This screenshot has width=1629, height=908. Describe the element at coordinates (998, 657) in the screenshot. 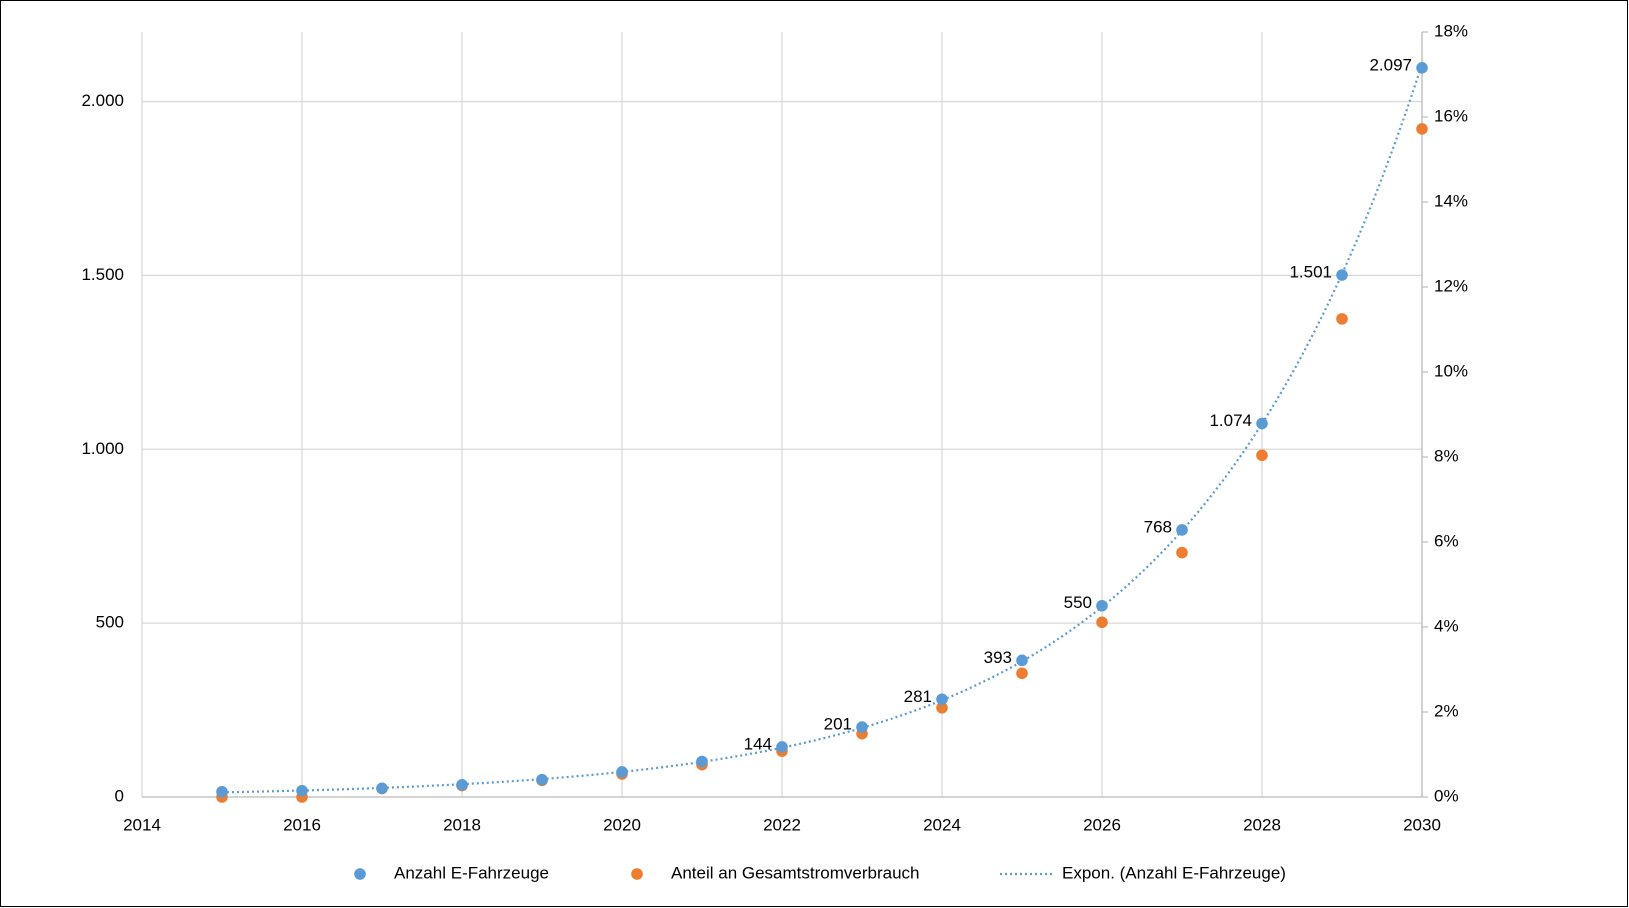

I see `data-label: 393` at that location.